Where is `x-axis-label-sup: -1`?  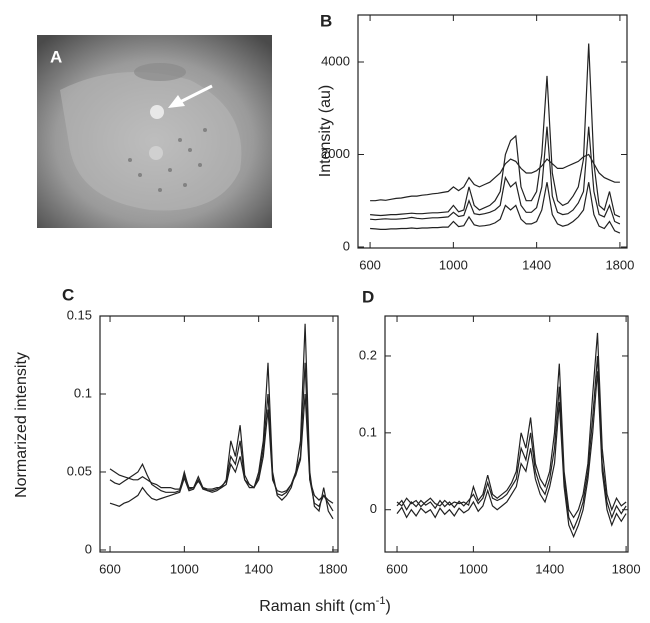 x-axis-label-sup: -1 is located at coordinates (381, 601).